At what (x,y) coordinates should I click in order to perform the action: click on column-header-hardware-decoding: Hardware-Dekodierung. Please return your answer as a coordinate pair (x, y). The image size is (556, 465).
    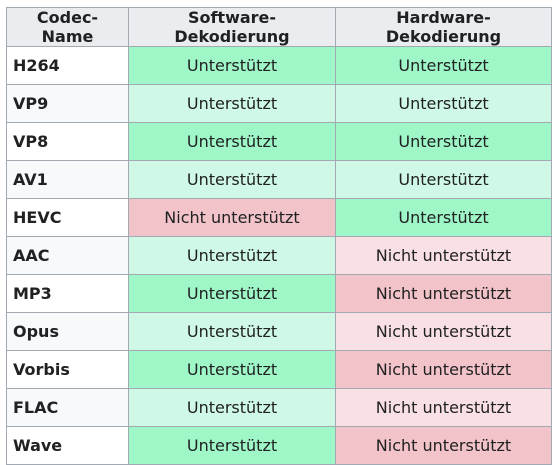
    Looking at the image, I should click on (443, 27).